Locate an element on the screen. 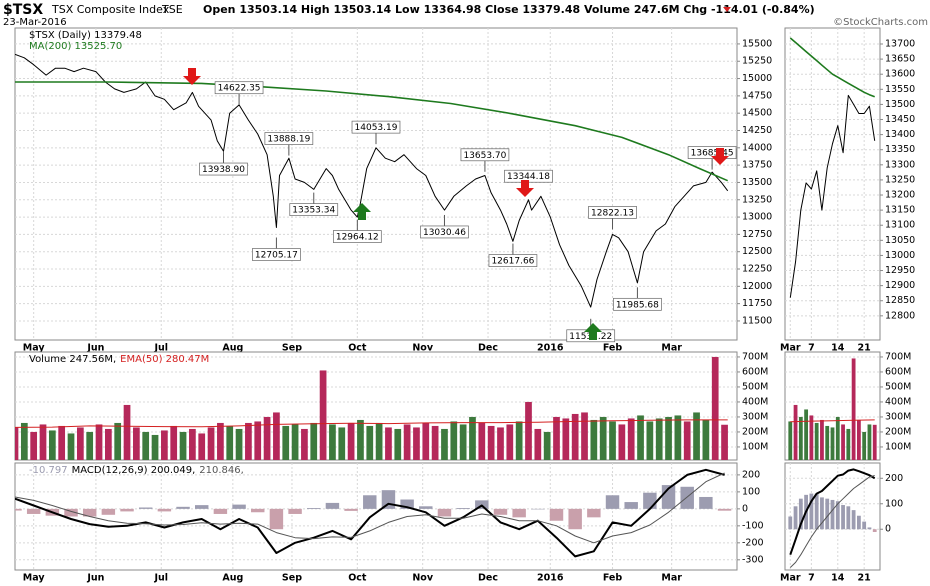  y-tick-label: 12000 is located at coordinates (757, 286).